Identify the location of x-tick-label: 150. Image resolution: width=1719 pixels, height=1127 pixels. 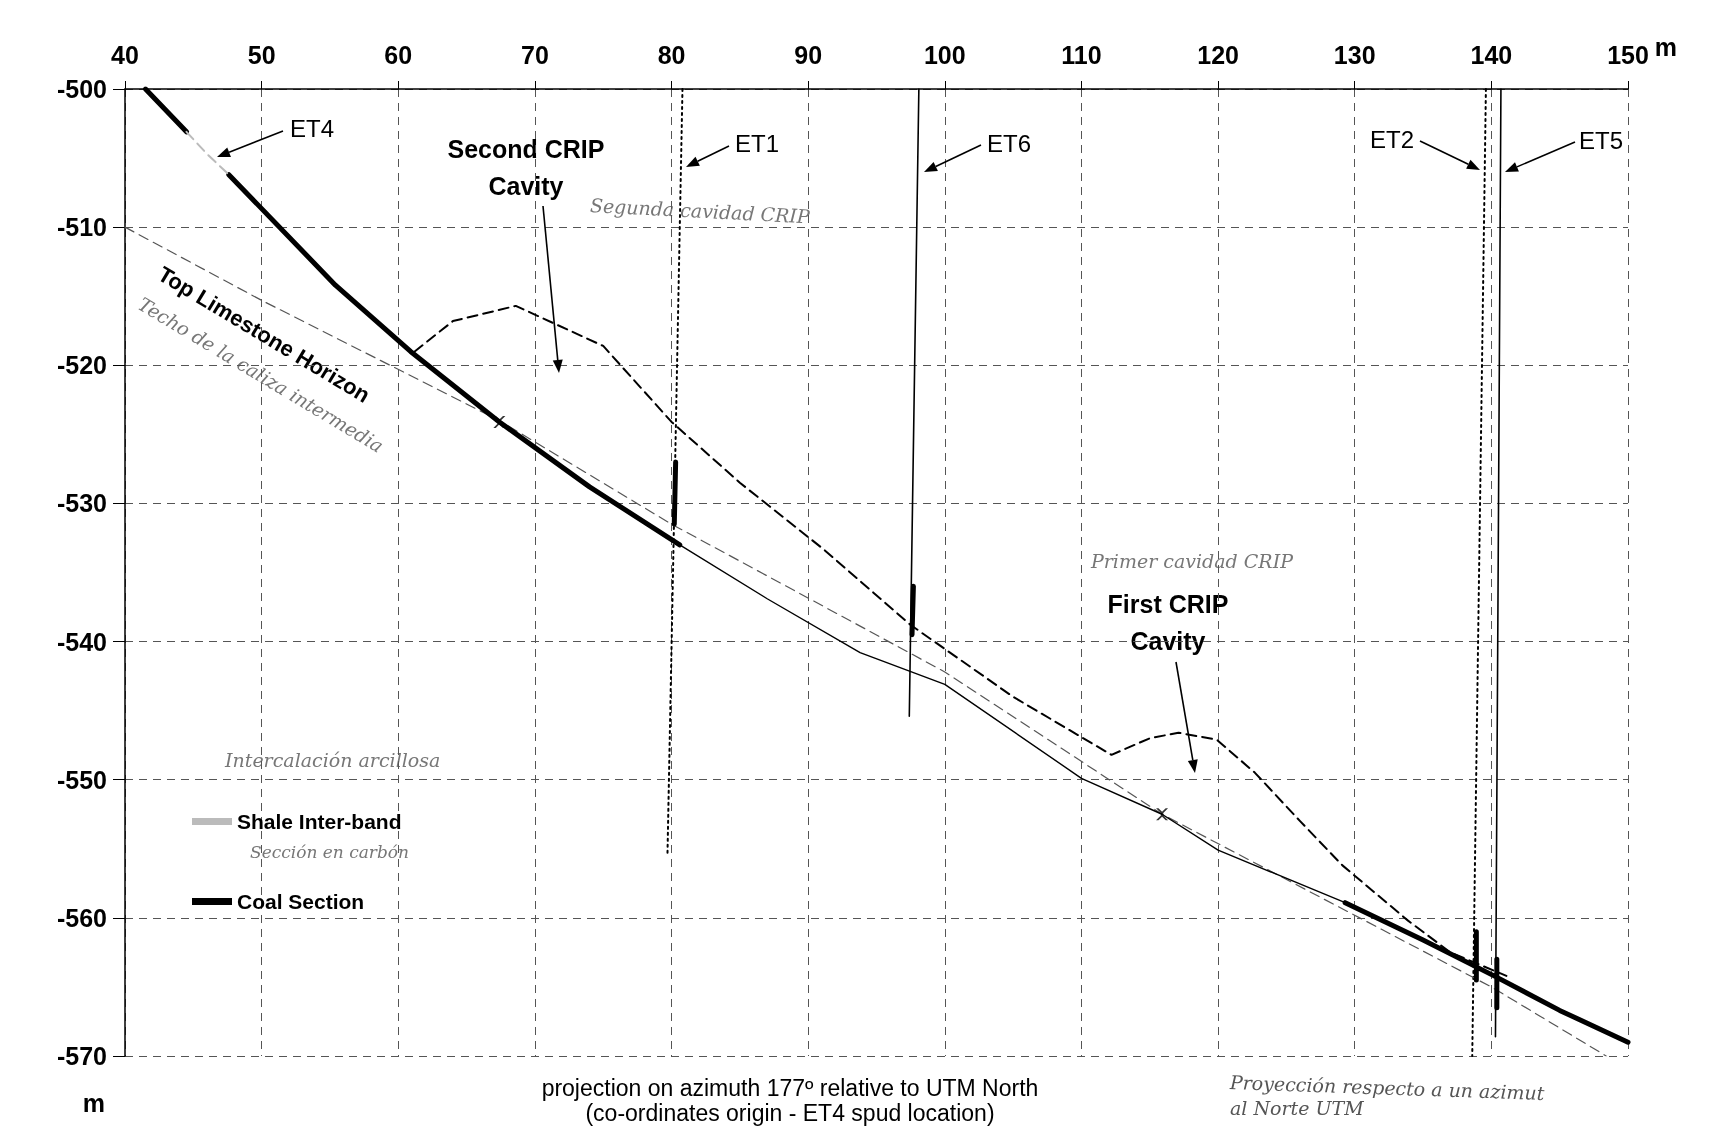
(1628, 54).